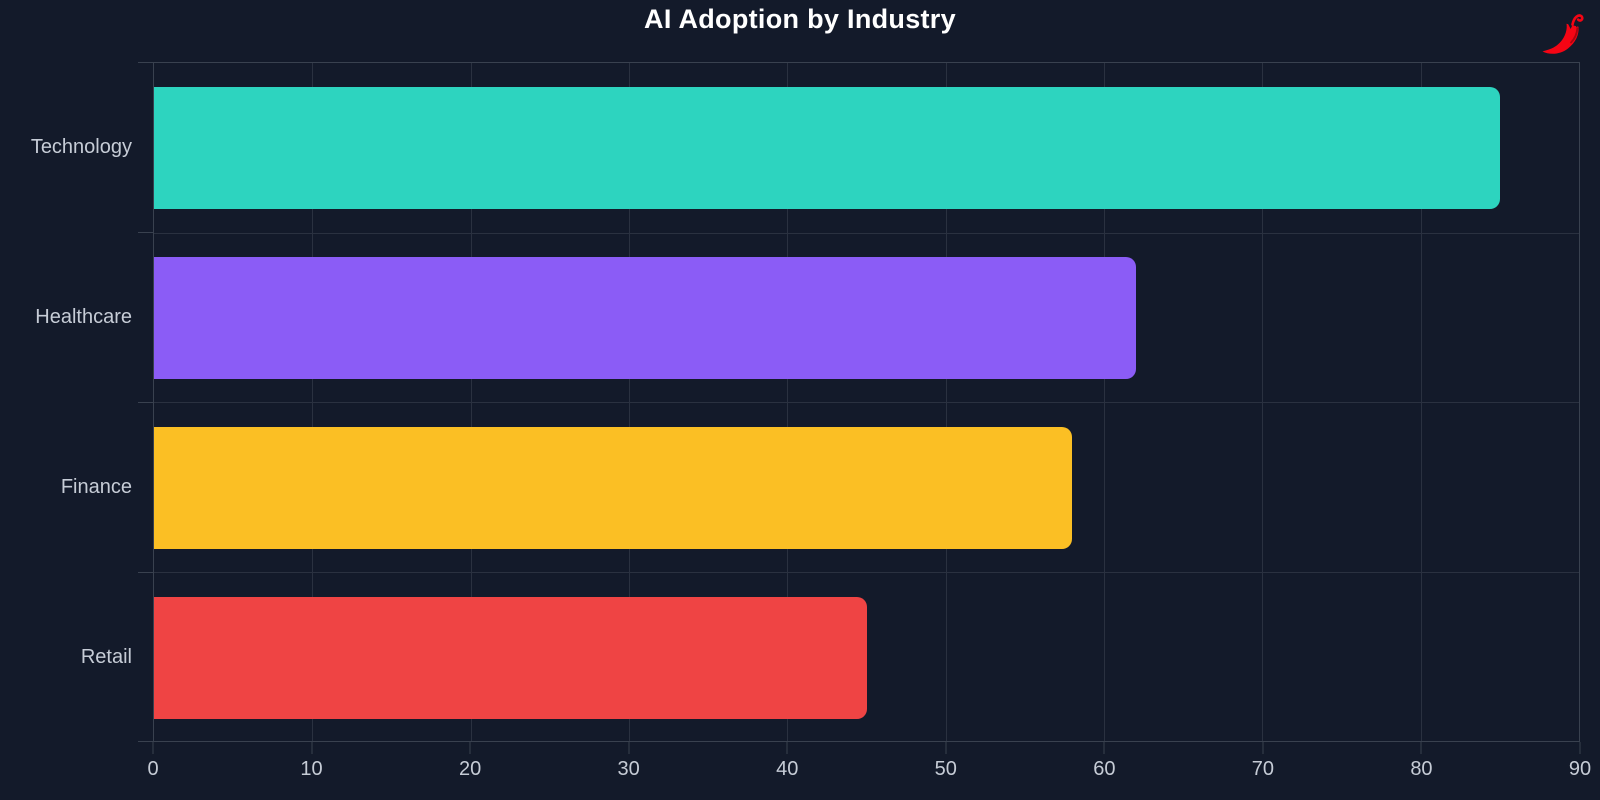 This screenshot has width=1600, height=800. I want to click on x-axis: 0 10 20 30 40 50 60 70 80 90, so click(869, 770).